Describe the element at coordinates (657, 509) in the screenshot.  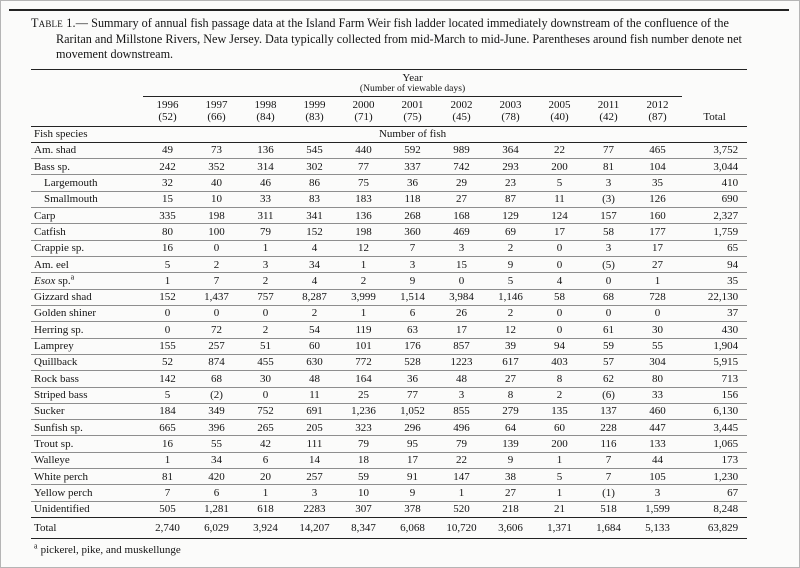
I see `fish-count-cell: 1,599` at that location.